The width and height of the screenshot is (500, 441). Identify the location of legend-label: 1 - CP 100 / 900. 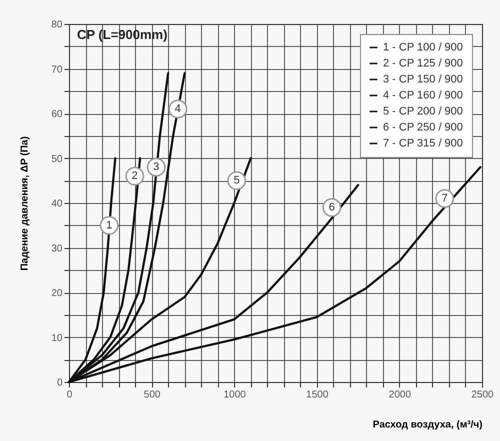
(423, 48).